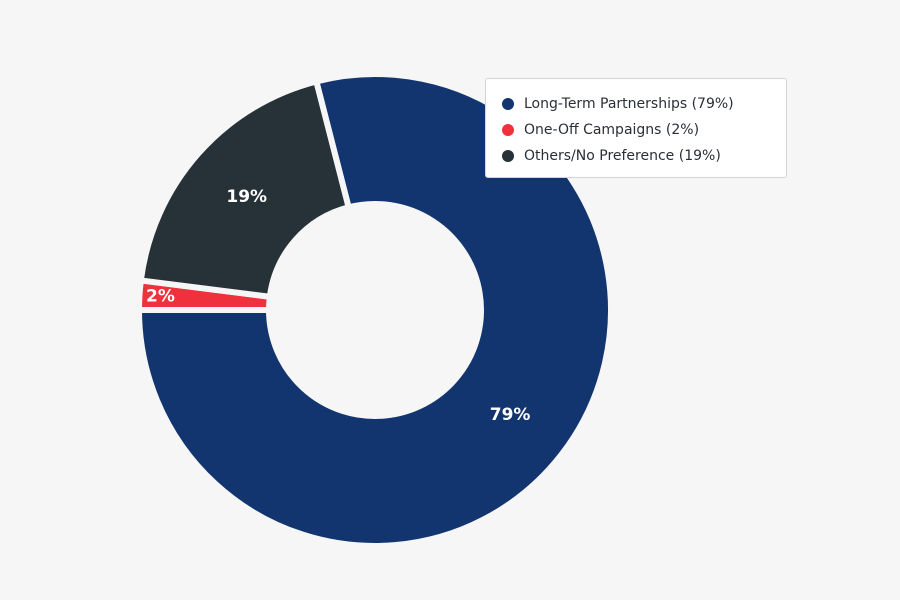  What do you see at coordinates (629, 104) in the screenshot?
I see `legend-label-long-term: Long-Term Partnerships (79%)` at bounding box center [629, 104].